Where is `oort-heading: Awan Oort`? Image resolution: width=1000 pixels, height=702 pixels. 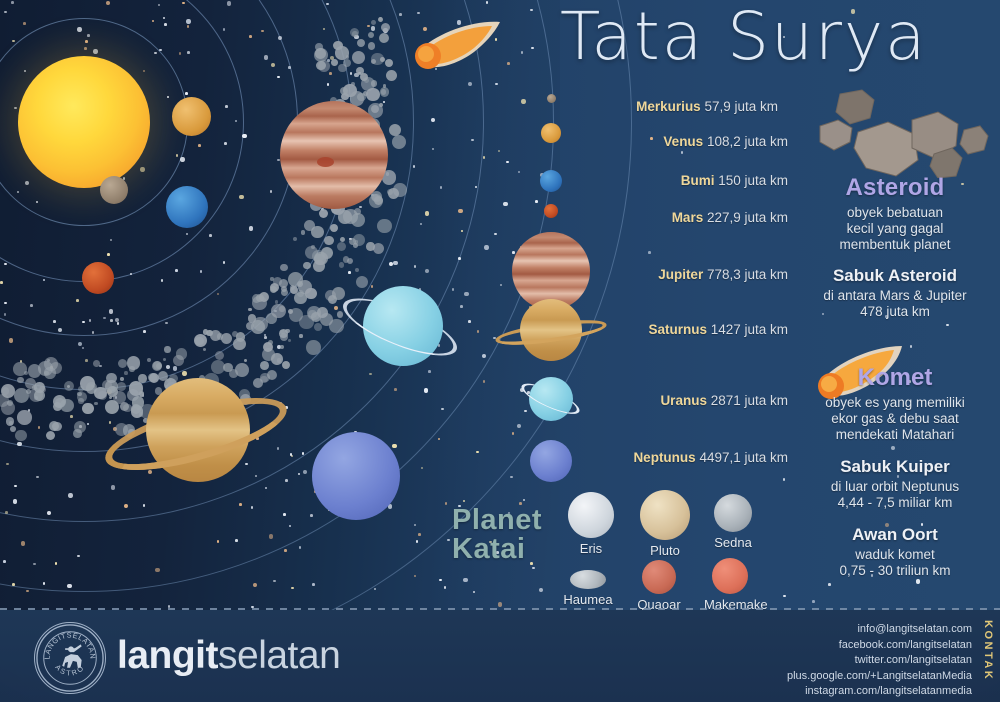 oort-heading: Awan Oort is located at coordinates (895, 534).